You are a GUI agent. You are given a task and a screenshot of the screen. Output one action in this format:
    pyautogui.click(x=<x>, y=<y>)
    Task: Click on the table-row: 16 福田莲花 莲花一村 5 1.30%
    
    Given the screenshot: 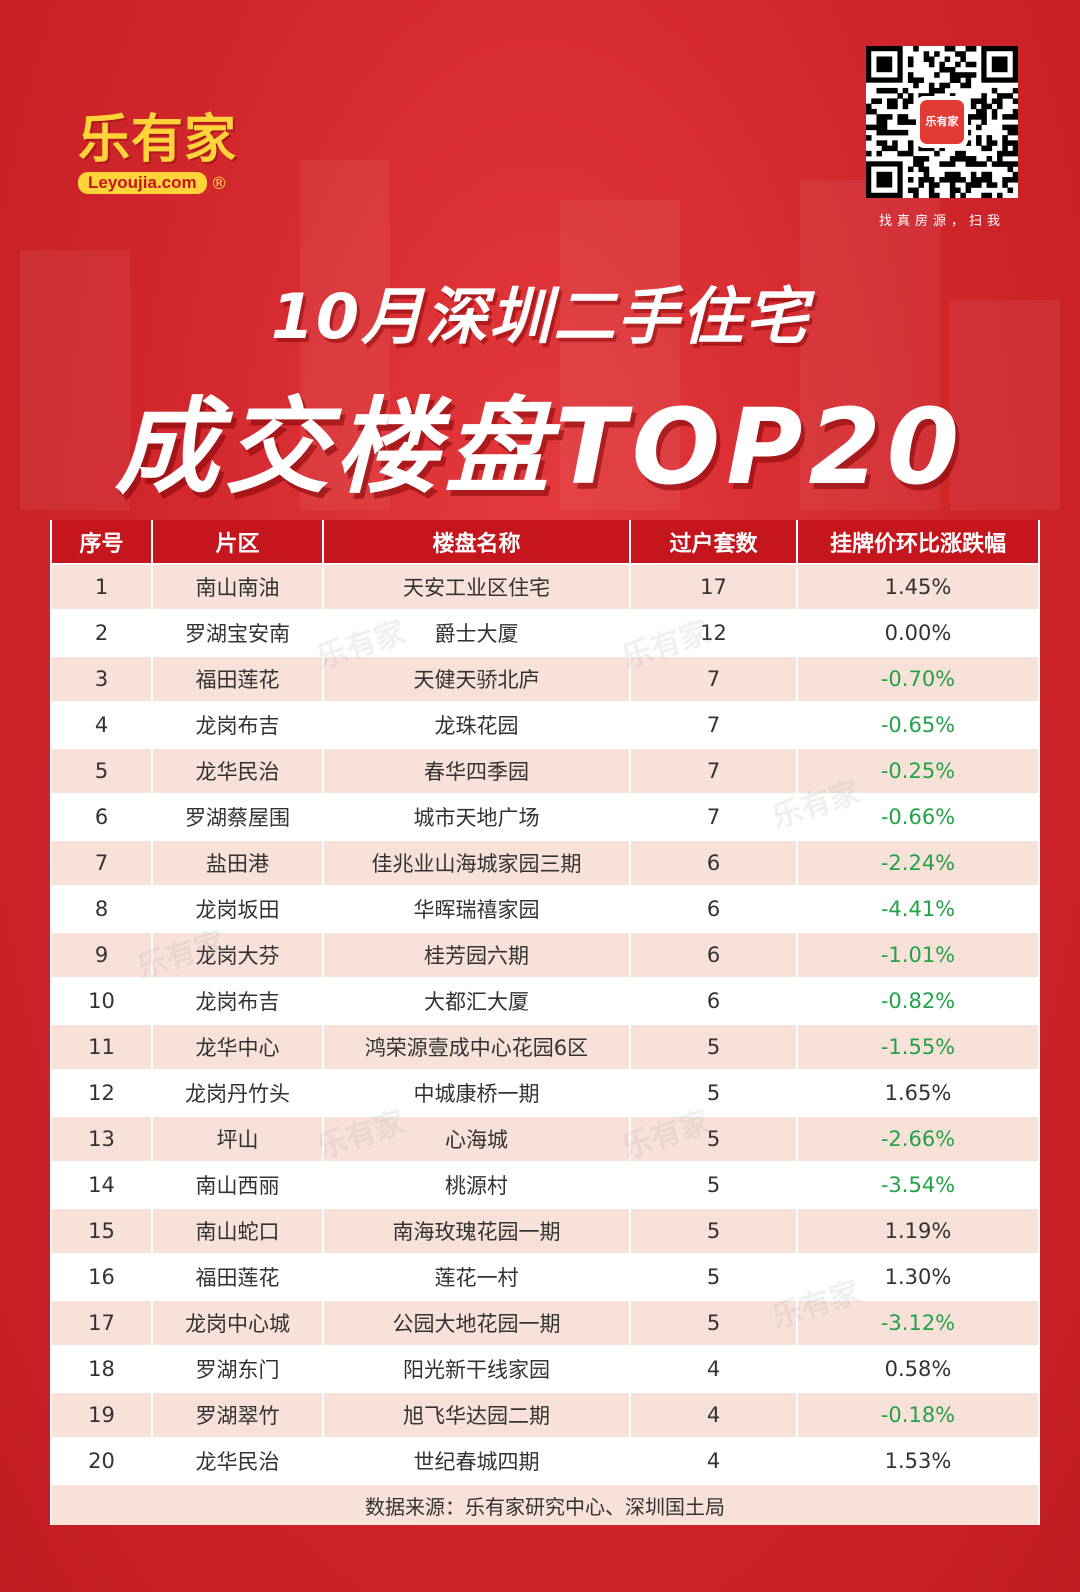 What is the action you would take?
    pyautogui.click(x=545, y=1276)
    